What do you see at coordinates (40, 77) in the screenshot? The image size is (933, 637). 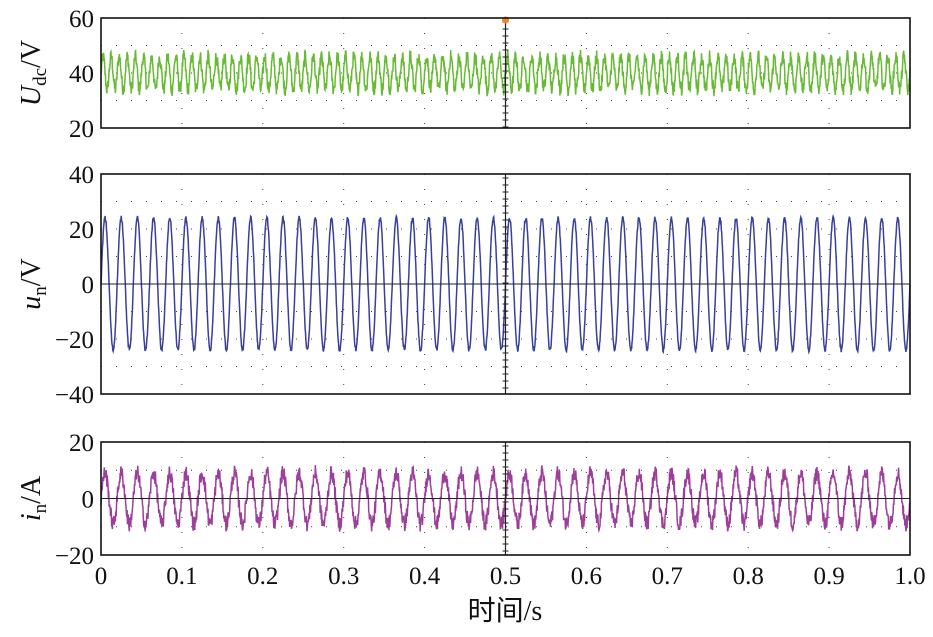 I see `y-axis-label-subscript: dc` at bounding box center [40, 77].